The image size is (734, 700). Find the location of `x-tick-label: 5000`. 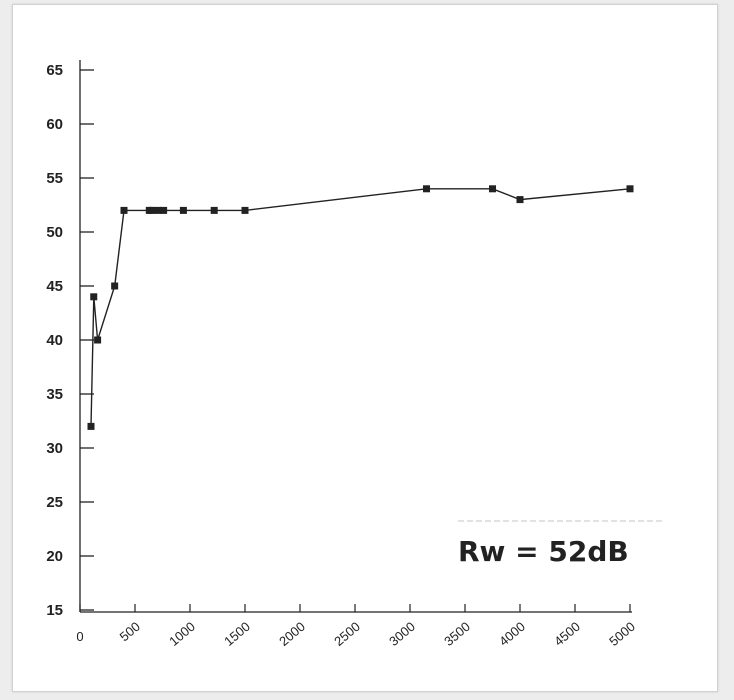

x-tick-label: 5000 is located at coordinates (622, 634).